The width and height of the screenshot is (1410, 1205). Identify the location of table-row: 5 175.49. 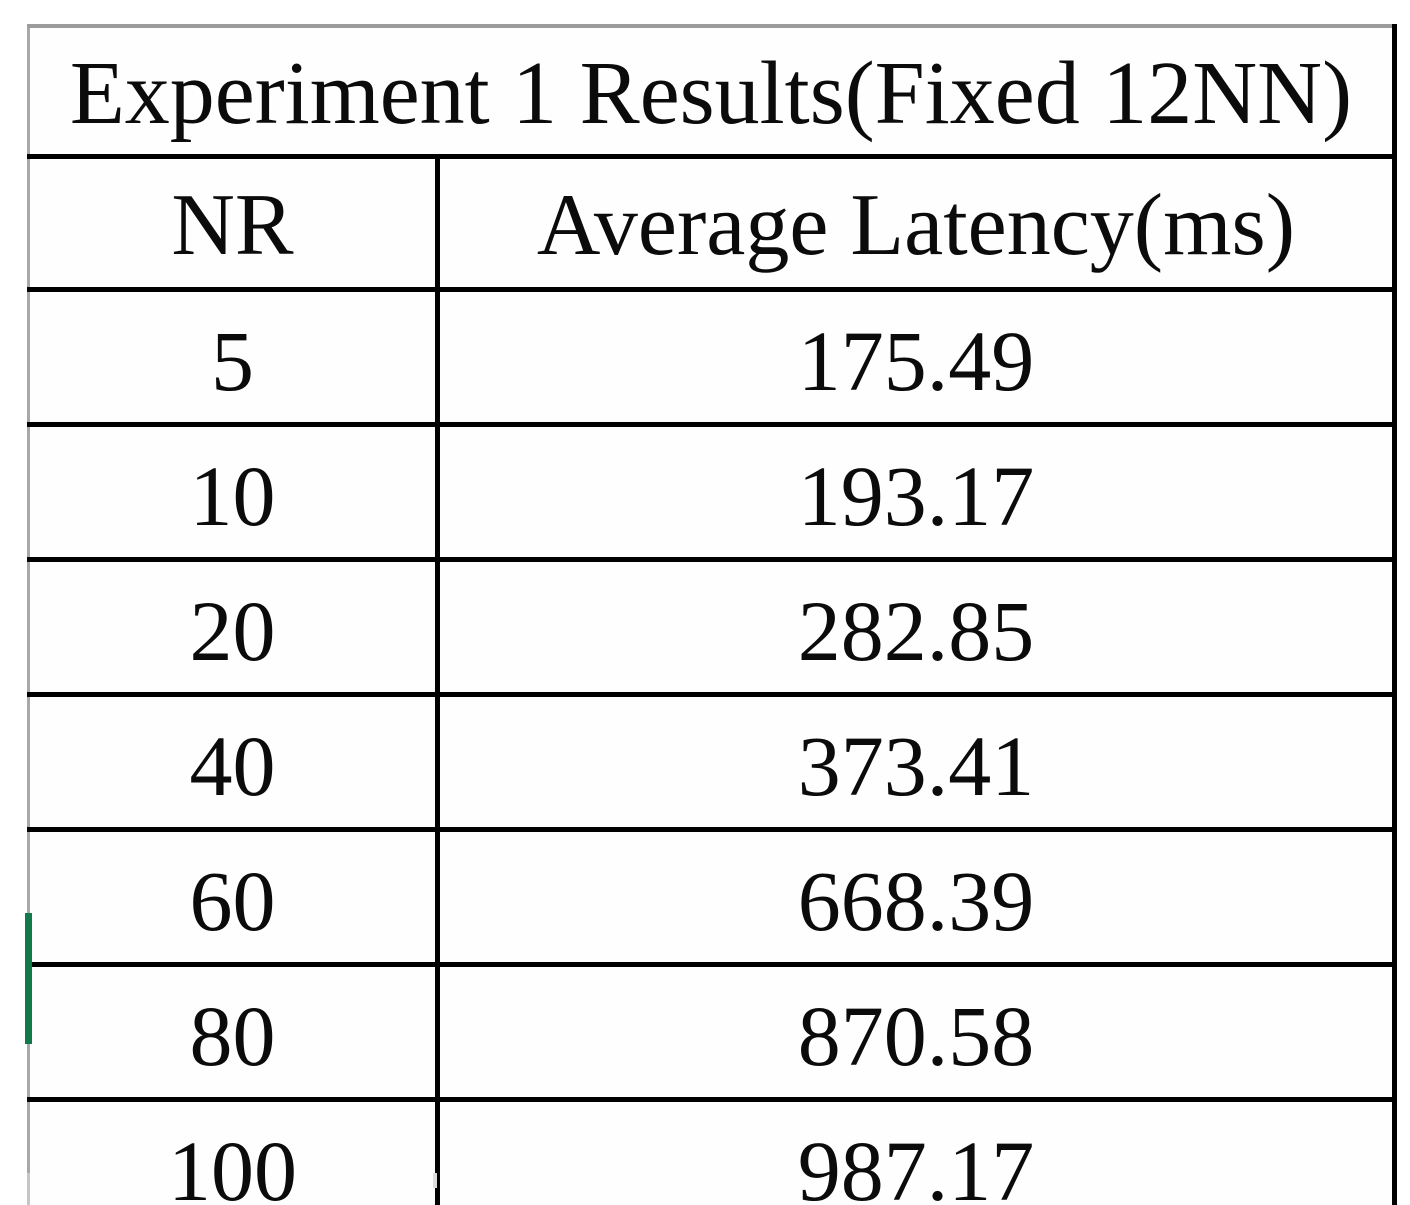
(711, 357).